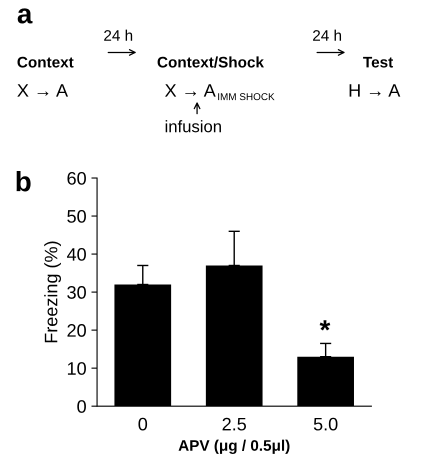 This screenshot has height=460, width=422. What do you see at coordinates (234, 447) in the screenshot?
I see `x-axis-title: APV (μg / 0.5μl)` at bounding box center [234, 447].